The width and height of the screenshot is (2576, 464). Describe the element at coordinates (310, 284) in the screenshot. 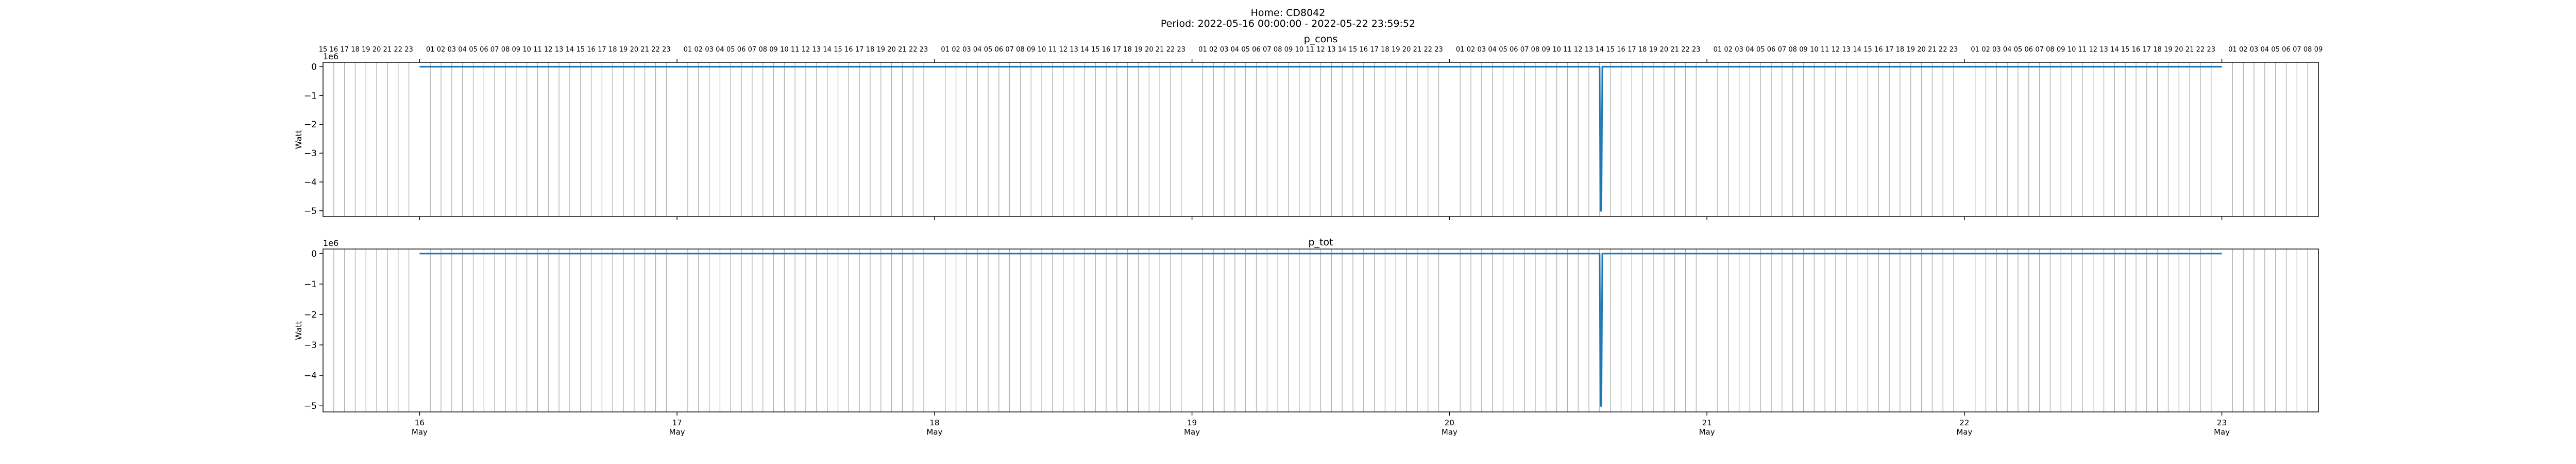

I see `y-tick-label: −1` at that location.